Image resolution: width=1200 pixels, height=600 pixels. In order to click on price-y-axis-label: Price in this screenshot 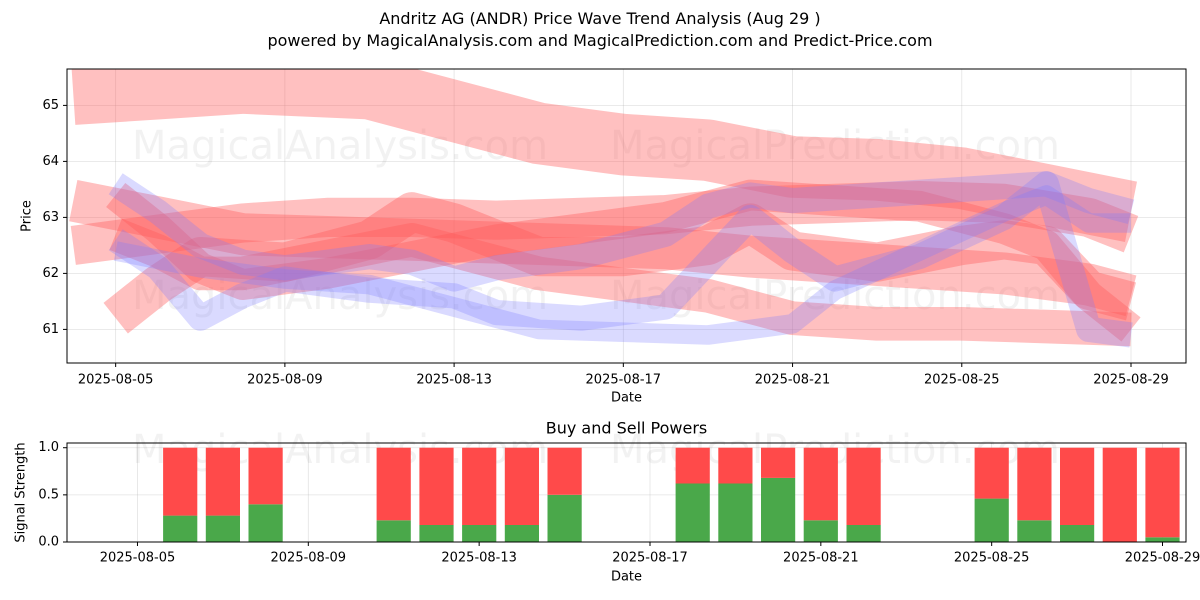, I will do `click(27, 216)`.